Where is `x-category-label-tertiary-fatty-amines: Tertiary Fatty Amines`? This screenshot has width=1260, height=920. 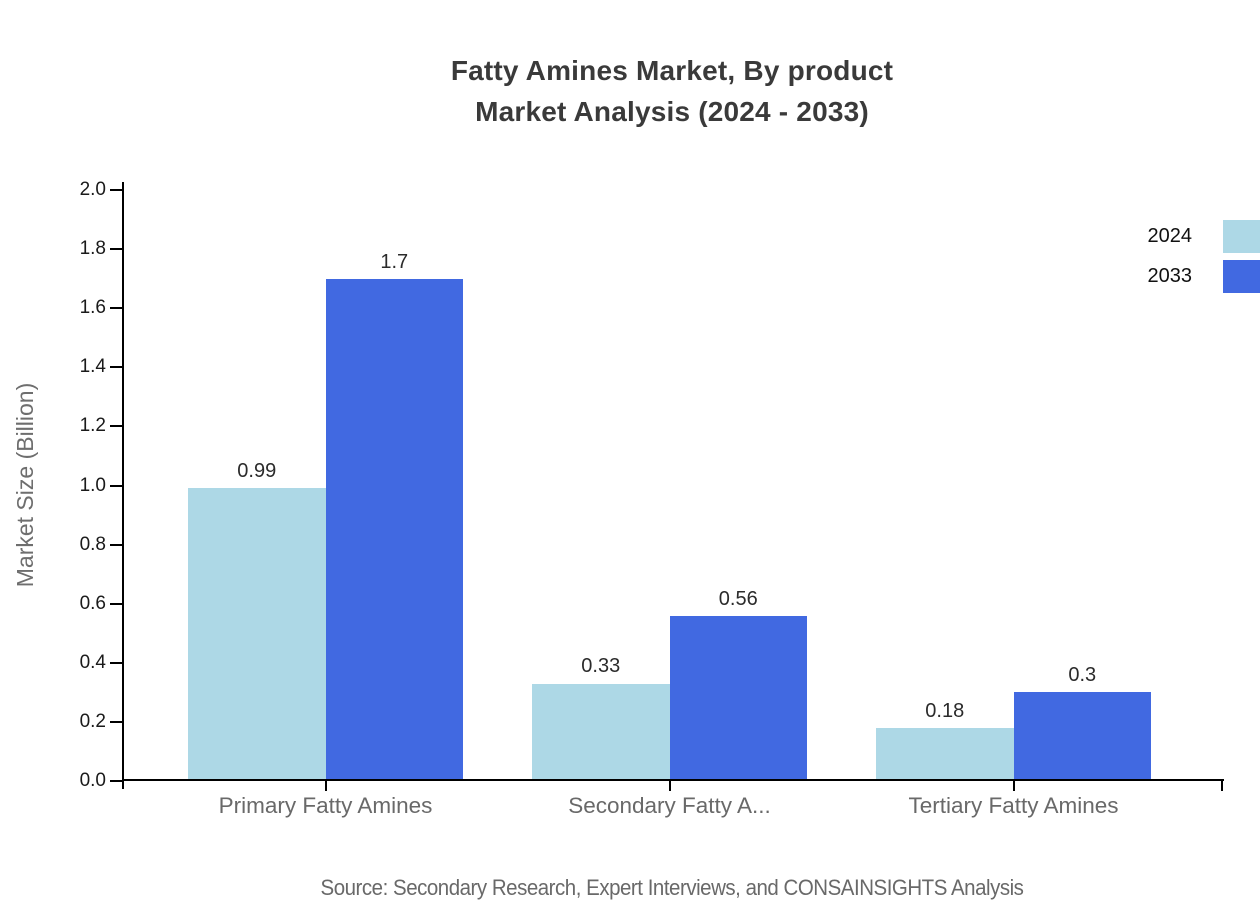
x-category-label-tertiary-fatty-amines: Tertiary Fatty Amines is located at coordinates (1013, 805).